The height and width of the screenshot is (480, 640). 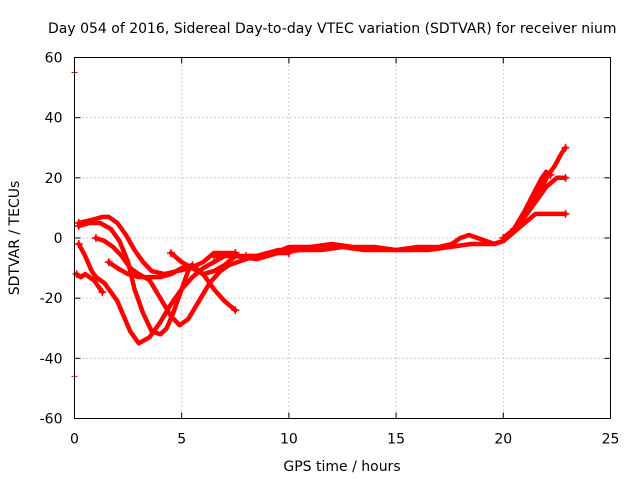 I want to click on x-tick-label: 10, so click(x=289, y=440).